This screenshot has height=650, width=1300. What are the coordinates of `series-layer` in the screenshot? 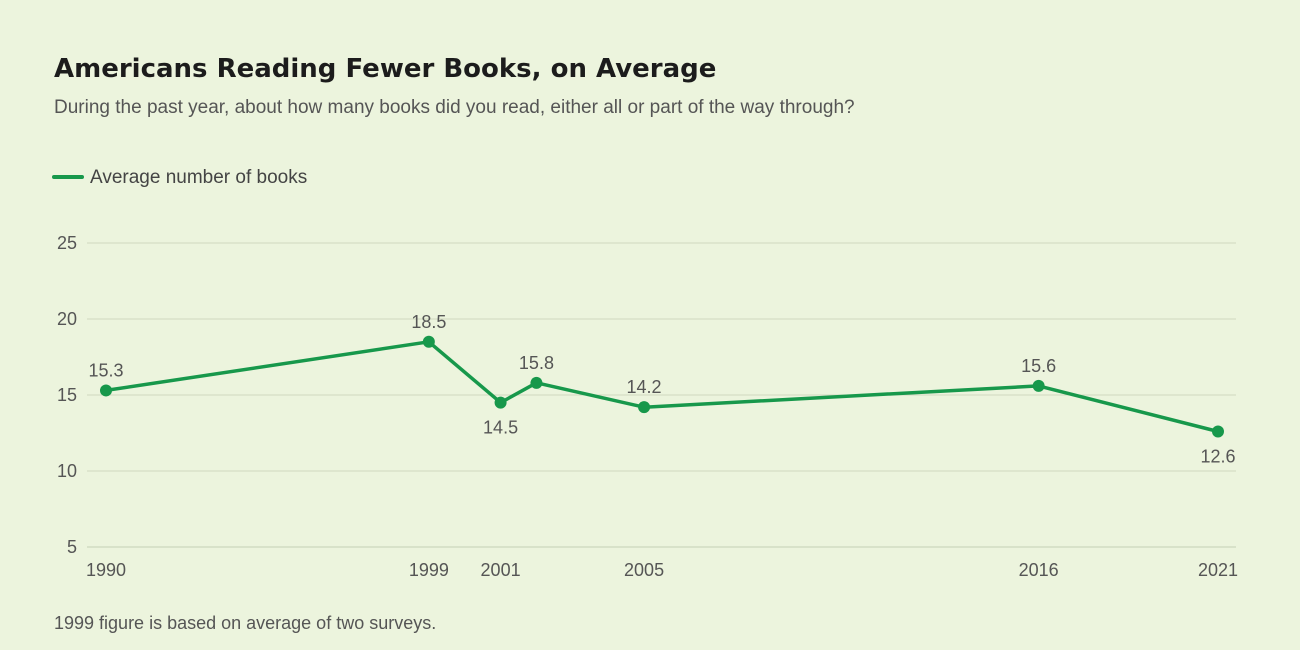 It's located at (662, 386).